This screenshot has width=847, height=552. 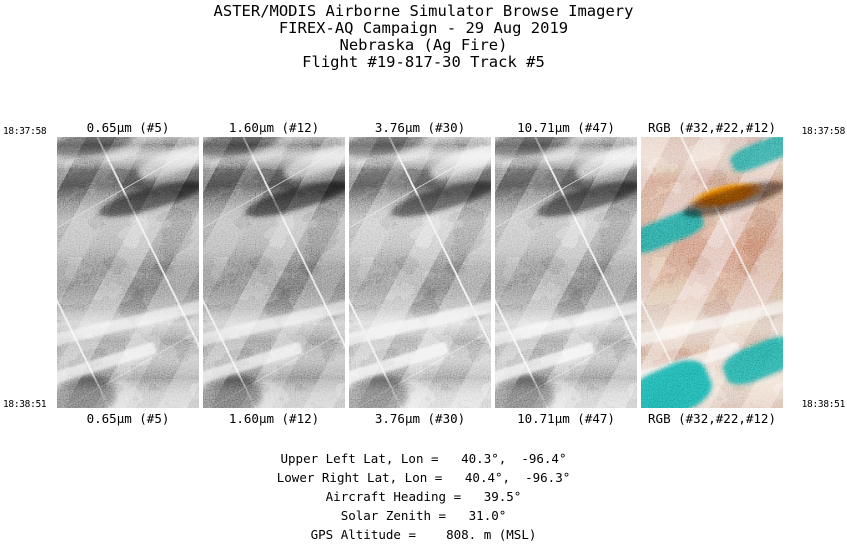 I want to click on band-label-0.65um-top: 0.65µm (#5), so click(x=128, y=127).